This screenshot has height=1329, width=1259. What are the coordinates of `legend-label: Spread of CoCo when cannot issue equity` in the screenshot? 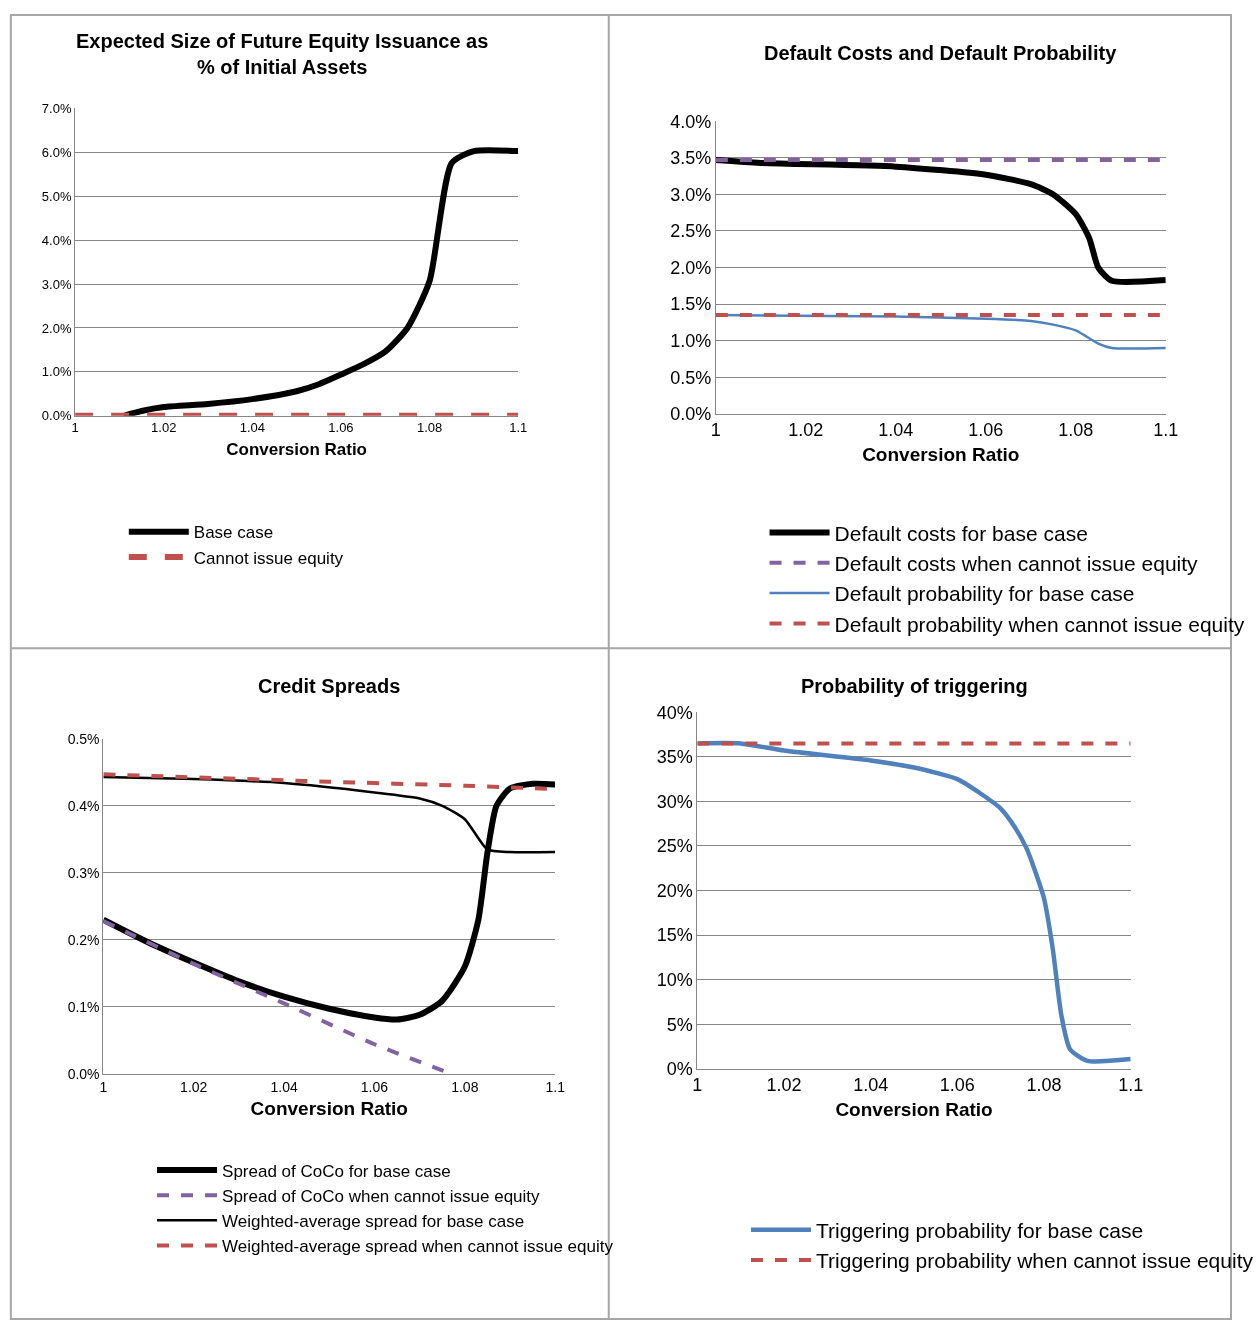 It's located at (381, 1196).